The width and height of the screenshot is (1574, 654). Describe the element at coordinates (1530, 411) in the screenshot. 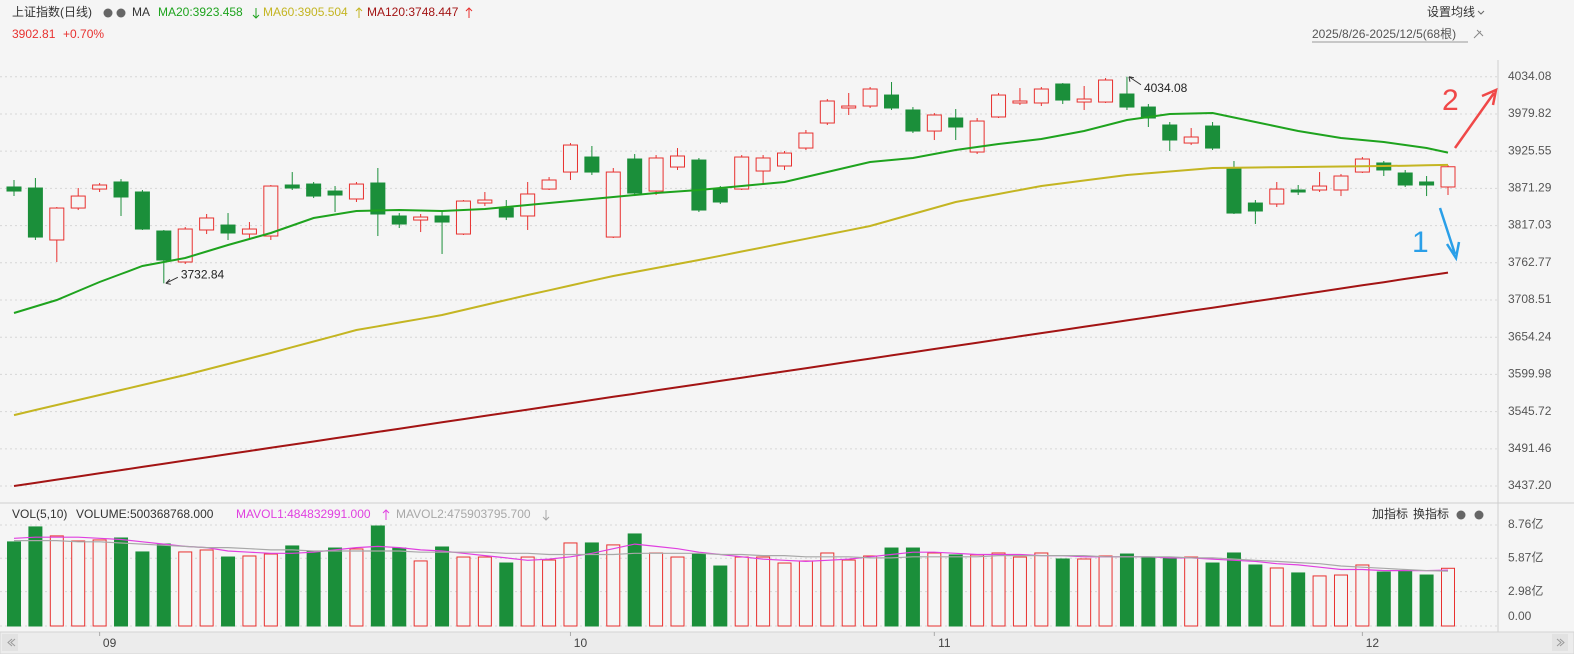

I see `y-tick-label: 3545.72` at that location.